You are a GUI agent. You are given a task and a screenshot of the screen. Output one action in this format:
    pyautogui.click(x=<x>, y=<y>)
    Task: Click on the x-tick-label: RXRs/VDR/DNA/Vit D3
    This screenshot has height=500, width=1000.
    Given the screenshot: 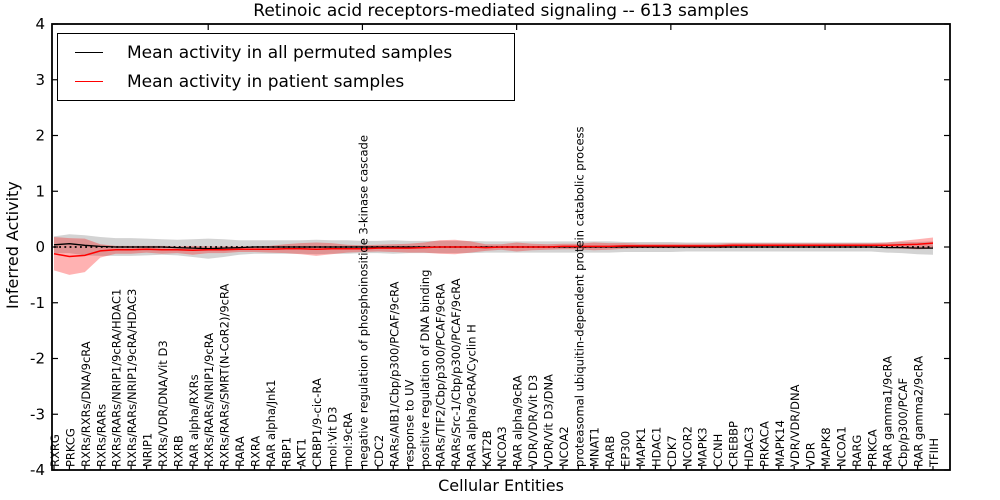 What is the action you would take?
    pyautogui.click(x=163, y=403)
    